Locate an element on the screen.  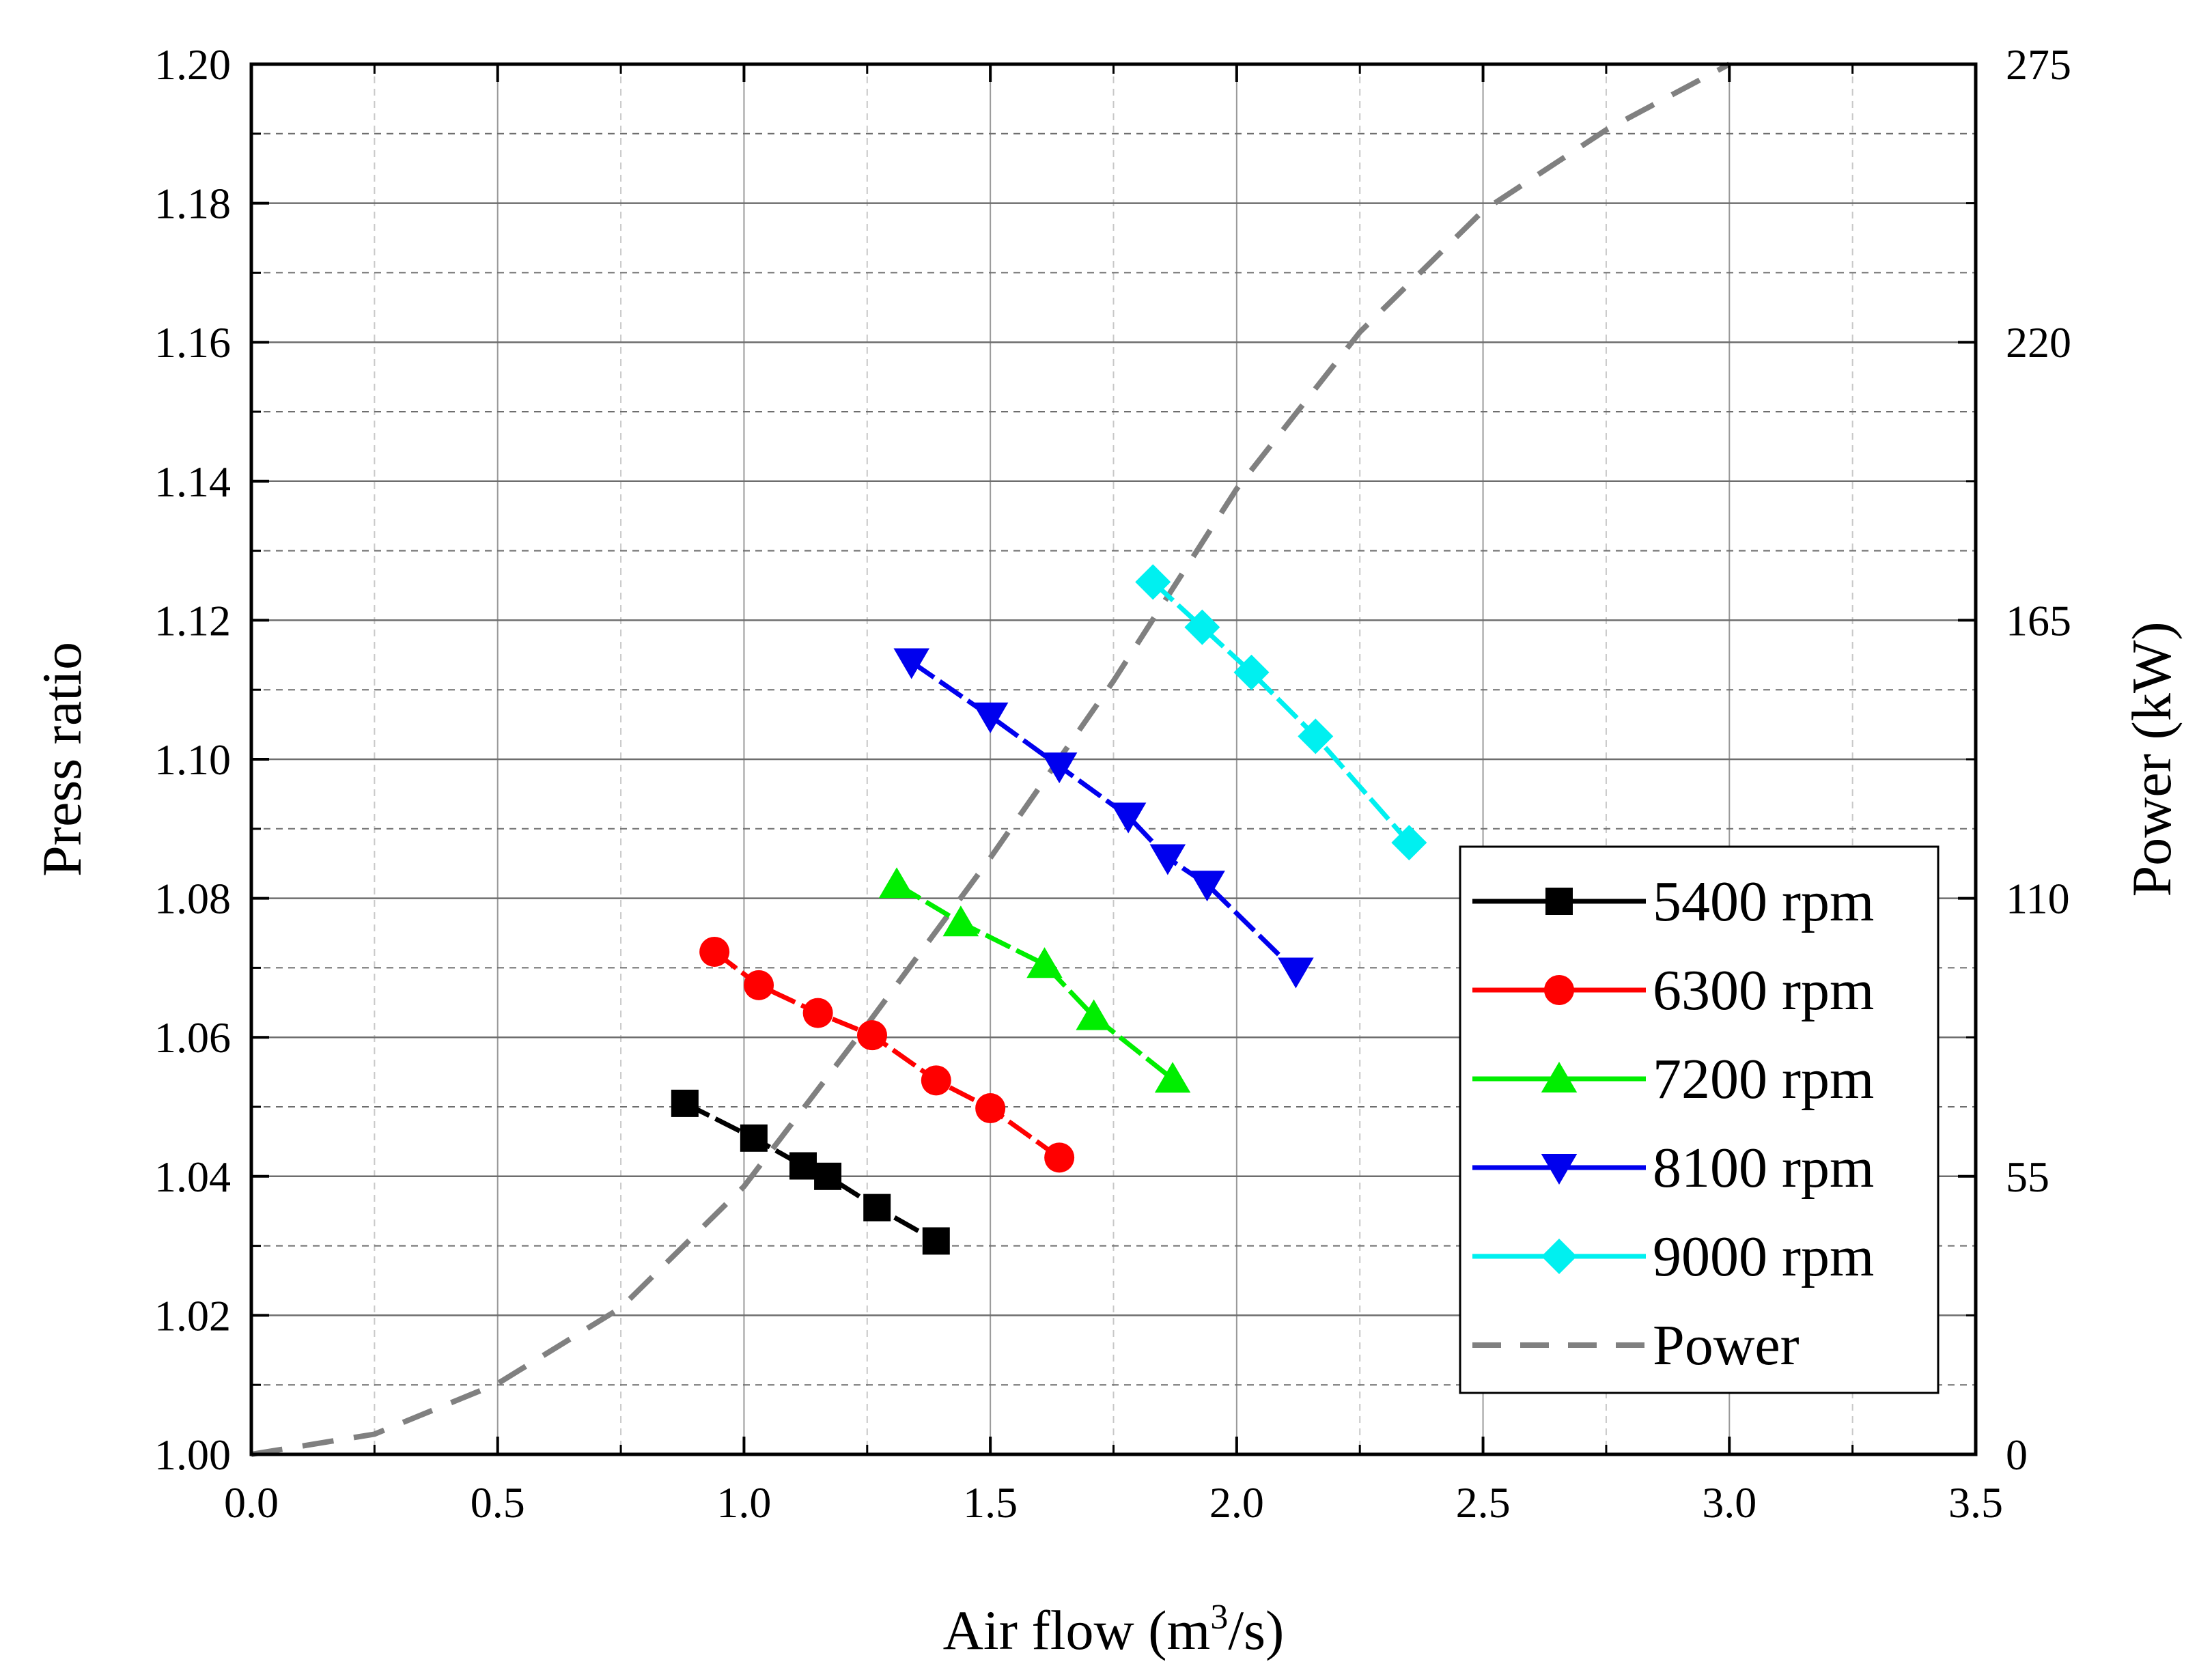
legend-item-5400-rpm: 5400 rpm is located at coordinates (1673, 902).